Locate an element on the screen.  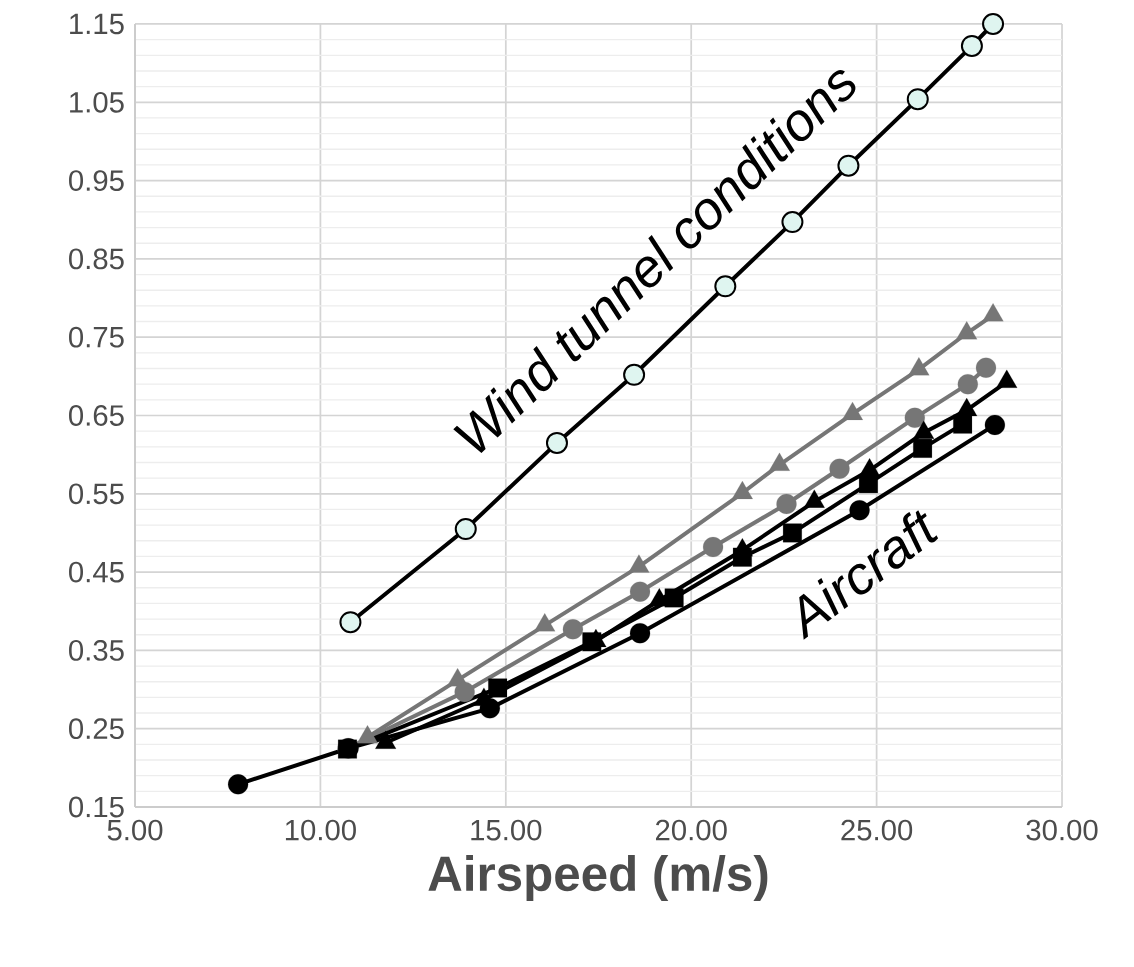
x-axis-title: Airspeed (m/s) is located at coordinates (598, 877).